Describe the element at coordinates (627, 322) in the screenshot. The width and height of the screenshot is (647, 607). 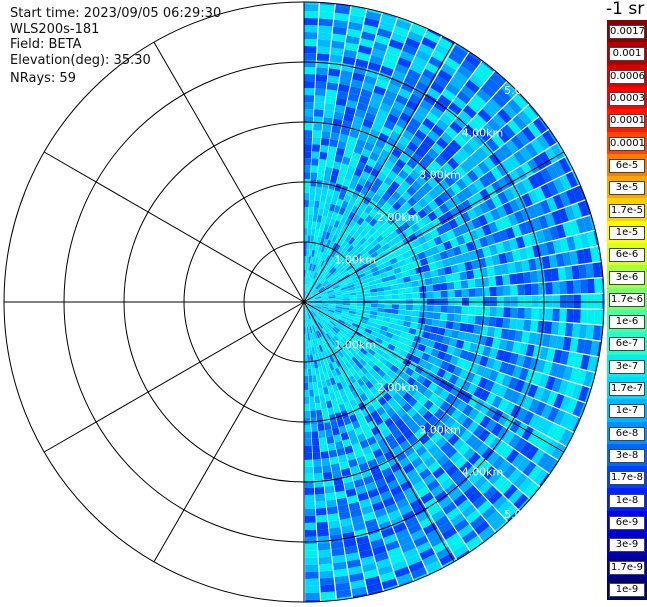
I see `colorbar-label: 1e-6` at that location.